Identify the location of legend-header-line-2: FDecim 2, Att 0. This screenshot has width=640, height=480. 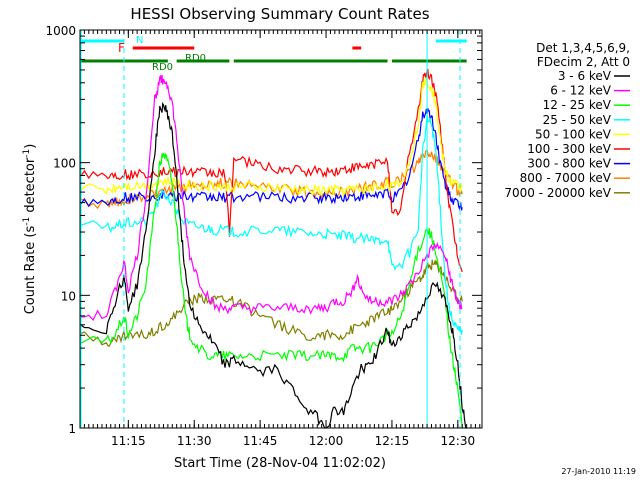
(583, 62).